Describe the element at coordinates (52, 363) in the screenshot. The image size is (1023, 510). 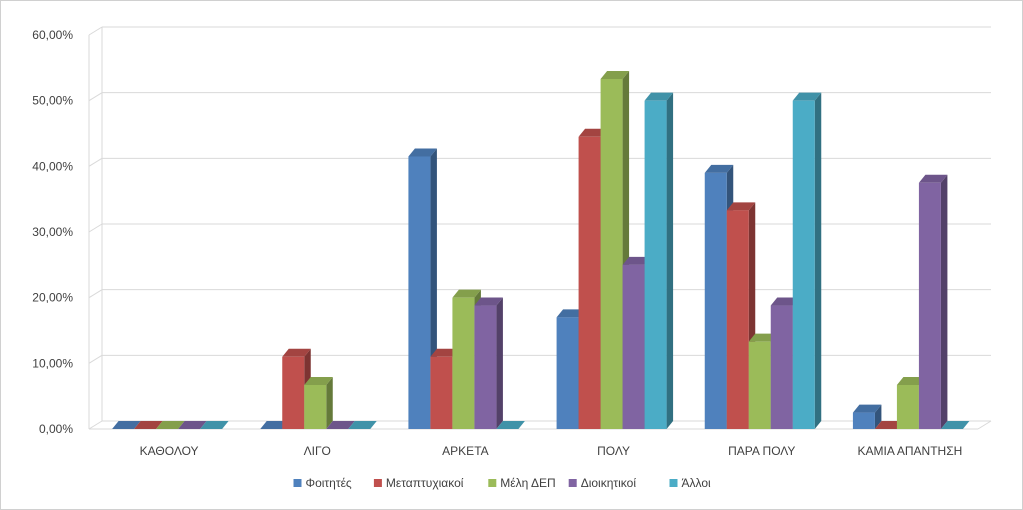
I see `y-tick-label: 10,00%` at that location.